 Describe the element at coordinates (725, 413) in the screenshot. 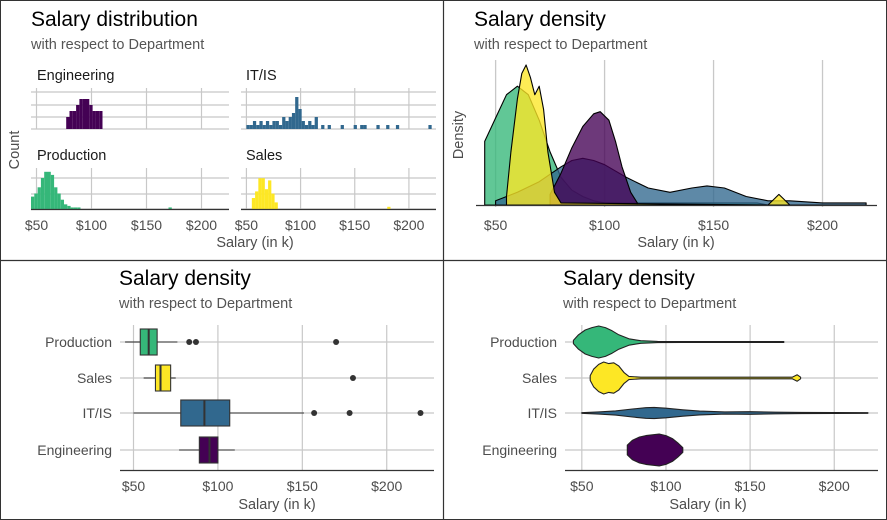

I see `violin-itis` at that location.